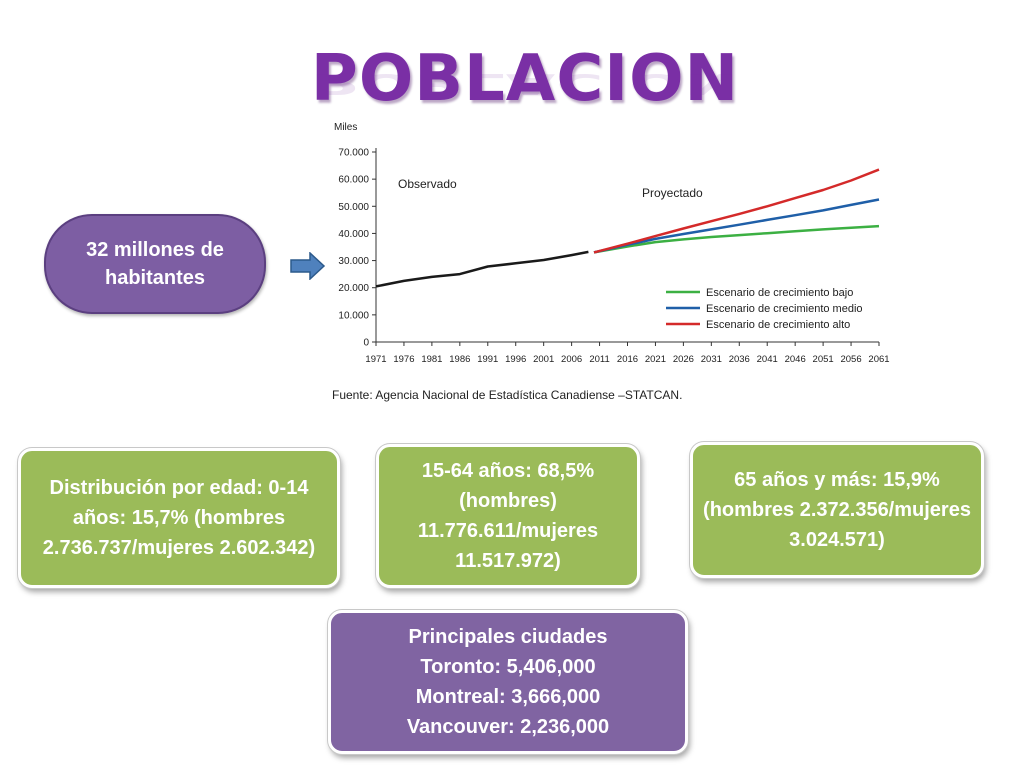 Image resolution: width=1024 pixels, height=768 pixels. I want to click on x-tick-label: 1991, so click(487, 359).